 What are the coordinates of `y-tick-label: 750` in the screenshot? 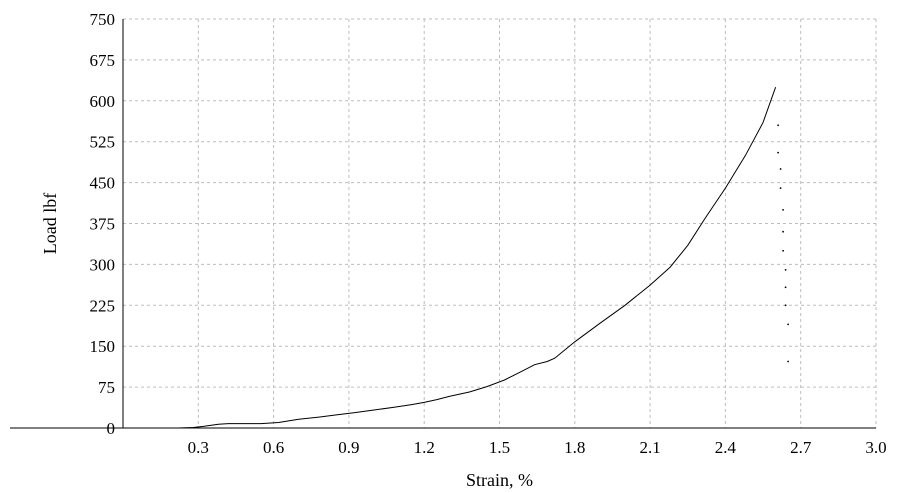 It's located at (103, 19).